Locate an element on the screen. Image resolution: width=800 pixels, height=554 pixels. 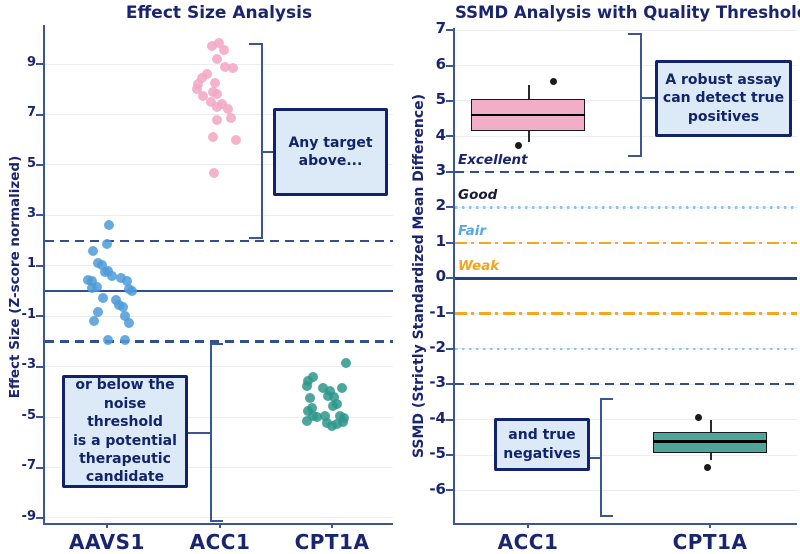
y-tick-label: 1 is located at coordinates (440, 240).